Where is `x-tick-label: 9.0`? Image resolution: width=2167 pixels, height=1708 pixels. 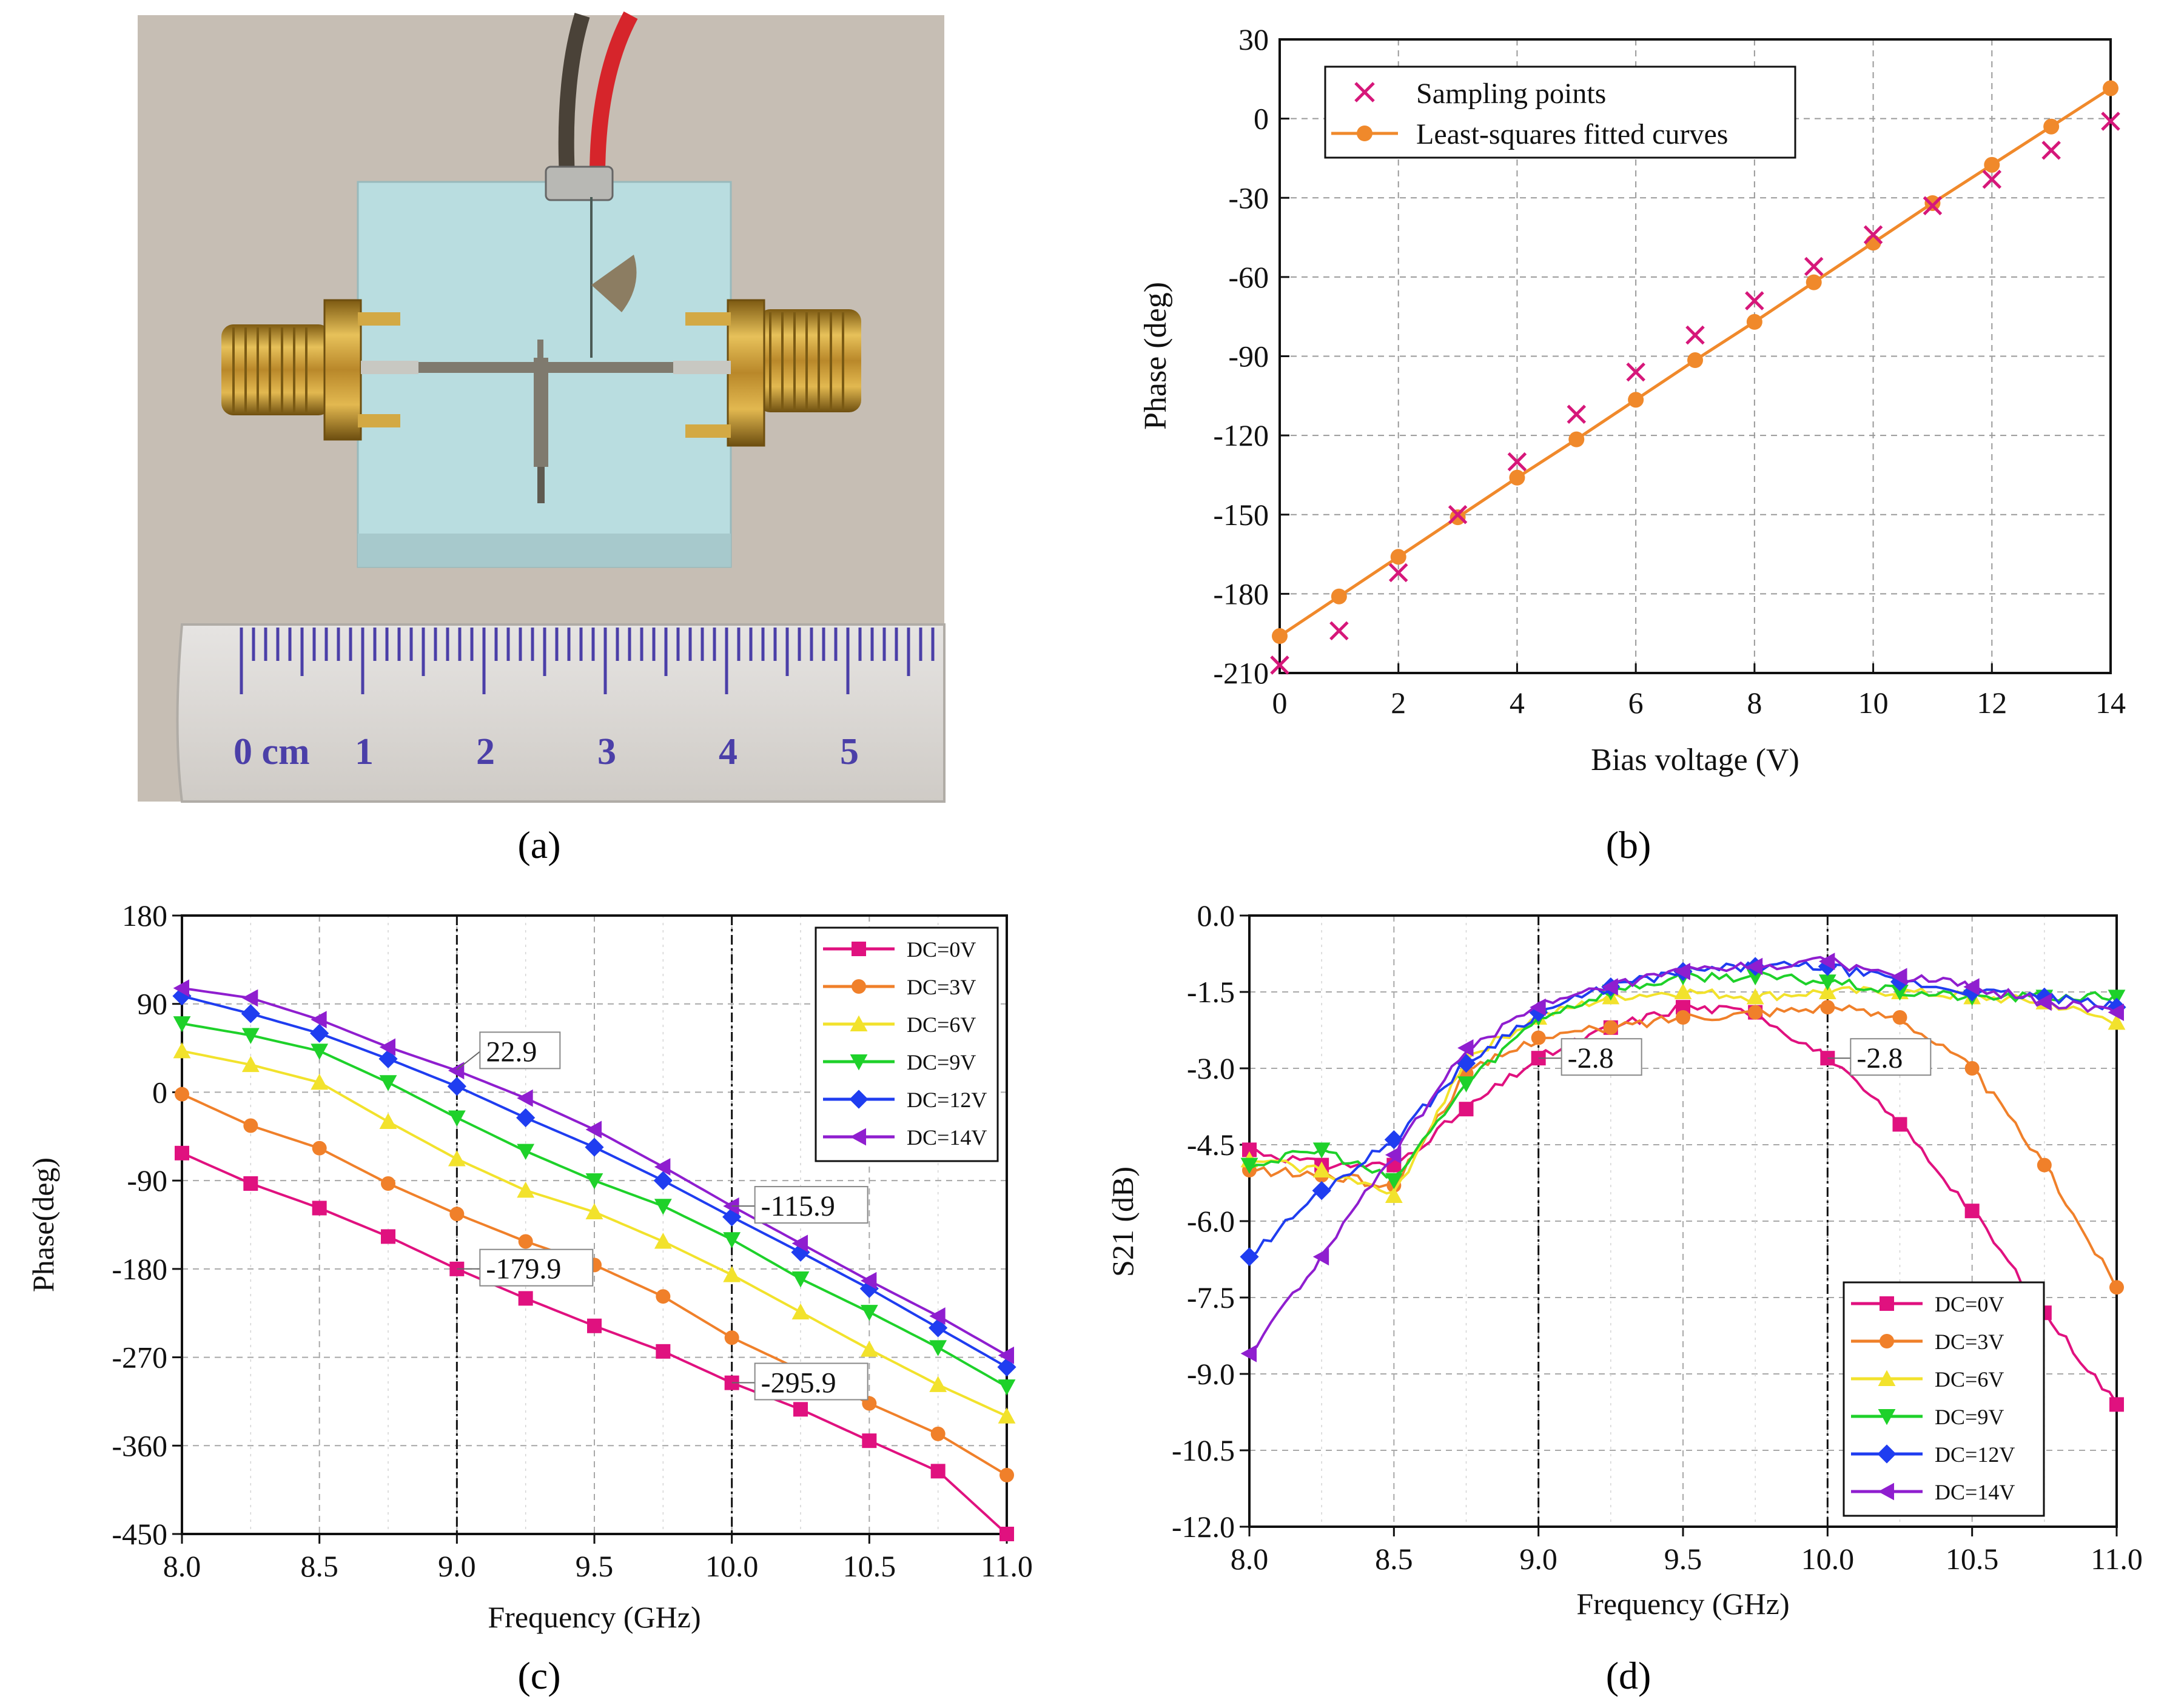 x-tick-label: 9.0 is located at coordinates (457, 1566).